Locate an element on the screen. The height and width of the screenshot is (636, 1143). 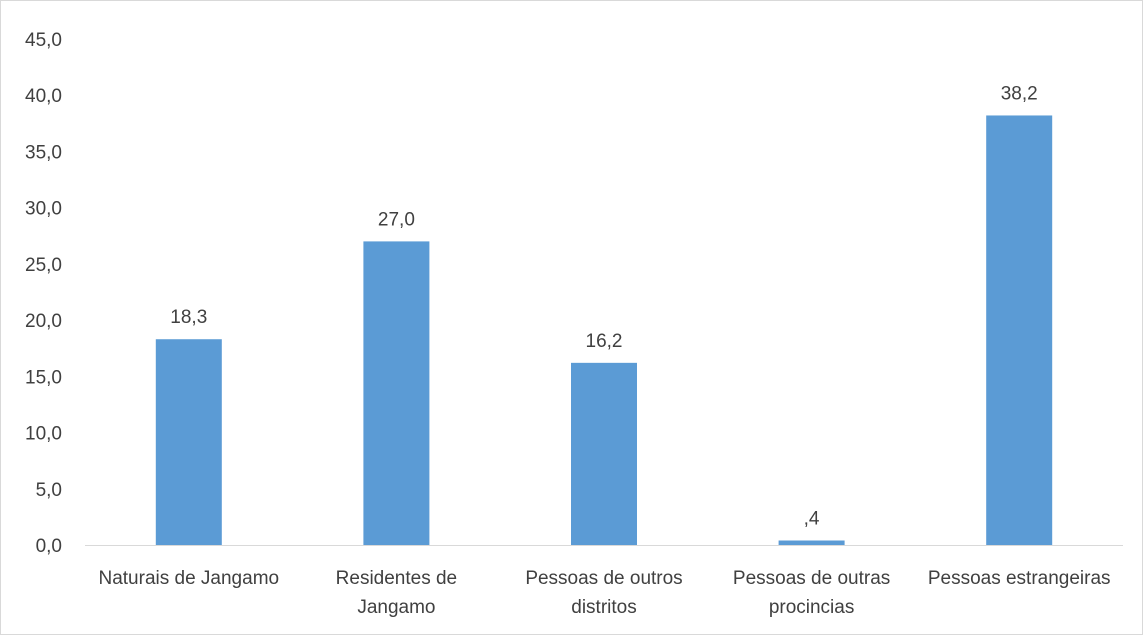
y-tick-label: 30,0 is located at coordinates (43, 209).